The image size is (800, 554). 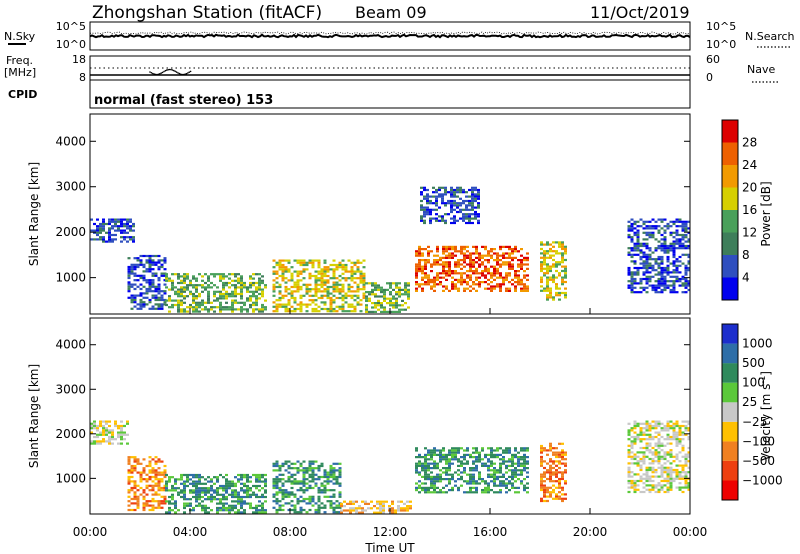 What do you see at coordinates (758, 441) in the screenshot?
I see `colorbar-tick-label: −100` at bounding box center [758, 441].